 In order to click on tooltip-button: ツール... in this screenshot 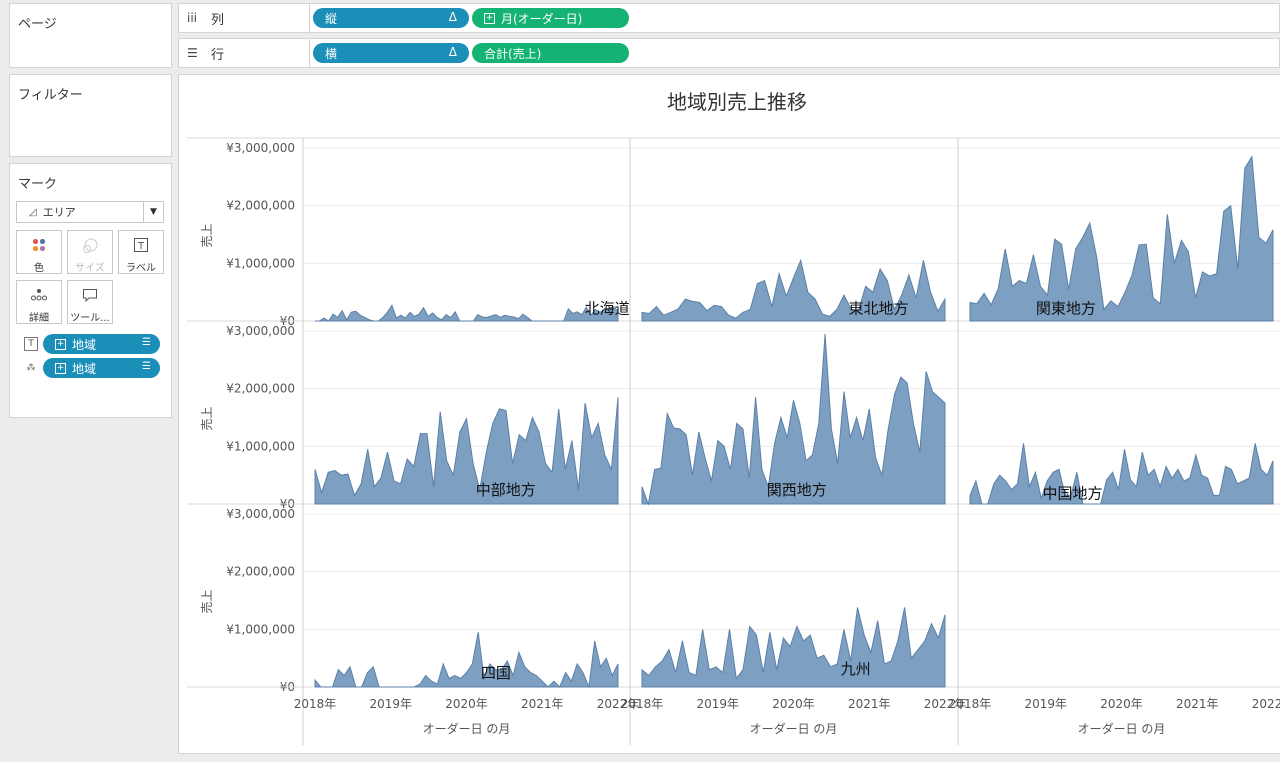, I will do `click(90, 302)`.